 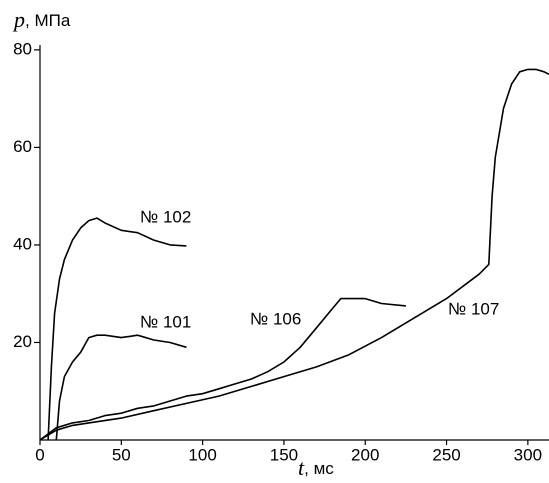 I want to click on y-tick-label: 20, so click(x=22, y=341).